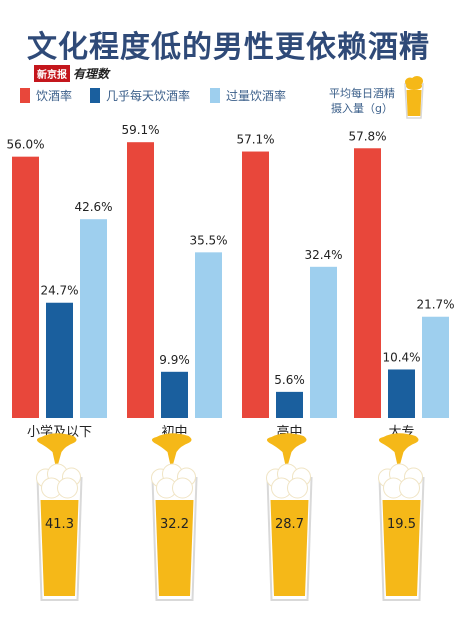 The image size is (457, 624). What do you see at coordinates (54, 96) in the screenshot?
I see `legend-label: 饮酒率` at bounding box center [54, 96].